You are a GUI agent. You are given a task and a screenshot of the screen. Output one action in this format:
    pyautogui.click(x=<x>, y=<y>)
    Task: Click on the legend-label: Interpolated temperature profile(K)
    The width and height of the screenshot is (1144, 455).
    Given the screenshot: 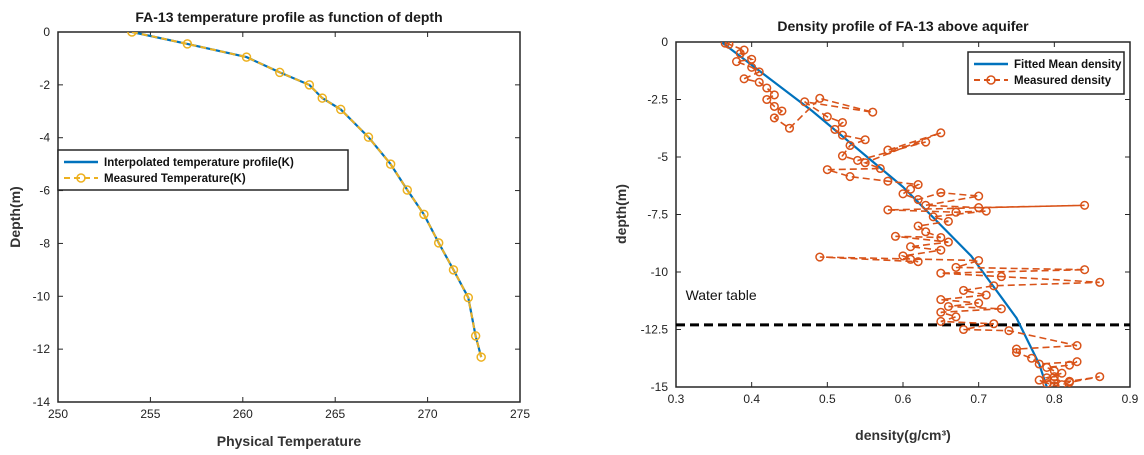 What is the action you would take?
    pyautogui.click(x=199, y=163)
    